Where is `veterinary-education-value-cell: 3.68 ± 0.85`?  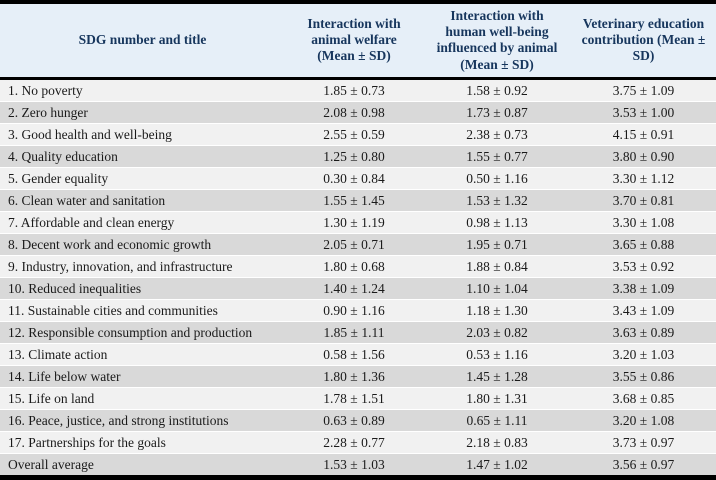 veterinary-education-value-cell: 3.68 ± 0.85 is located at coordinates (643, 398).